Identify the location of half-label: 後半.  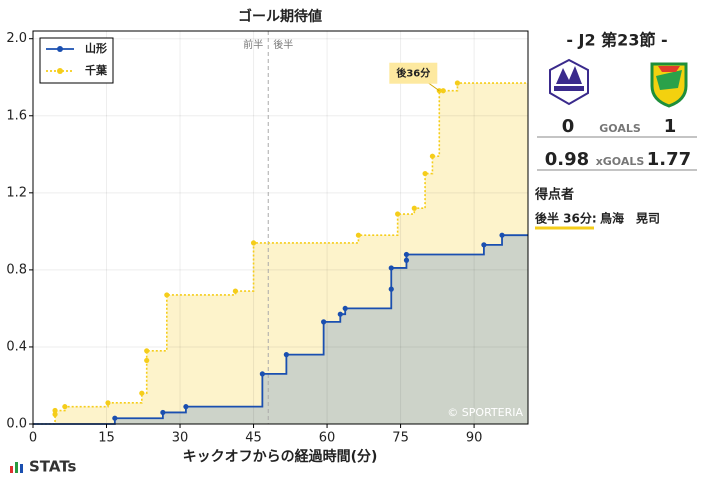
(283, 44).